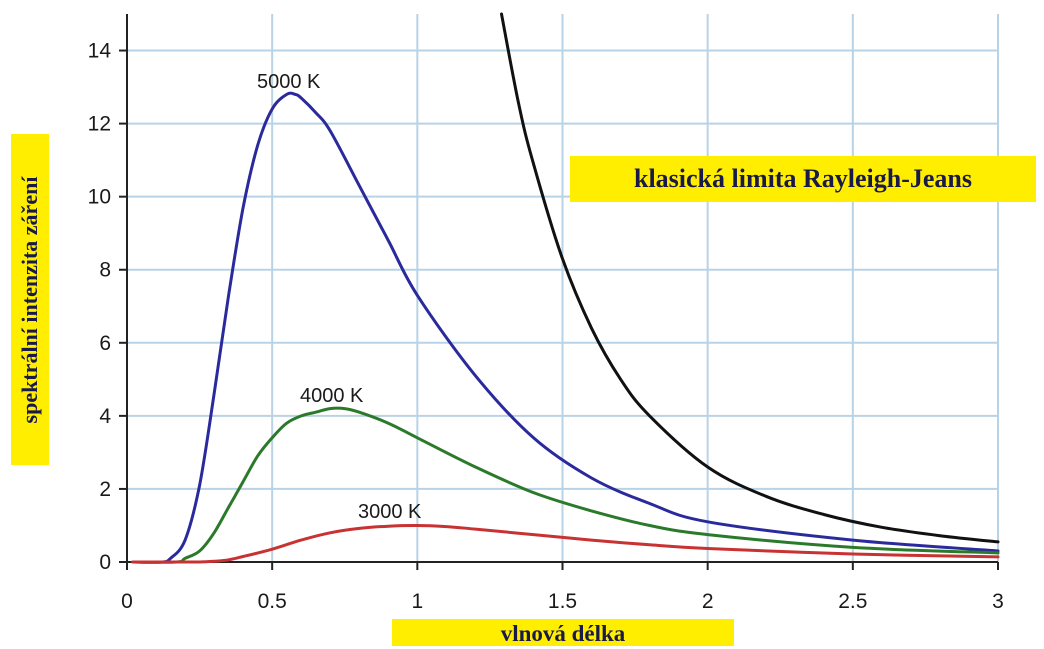 The image size is (1044, 649). What do you see at coordinates (708, 601) in the screenshot?
I see `x-tick-label: 2` at bounding box center [708, 601].